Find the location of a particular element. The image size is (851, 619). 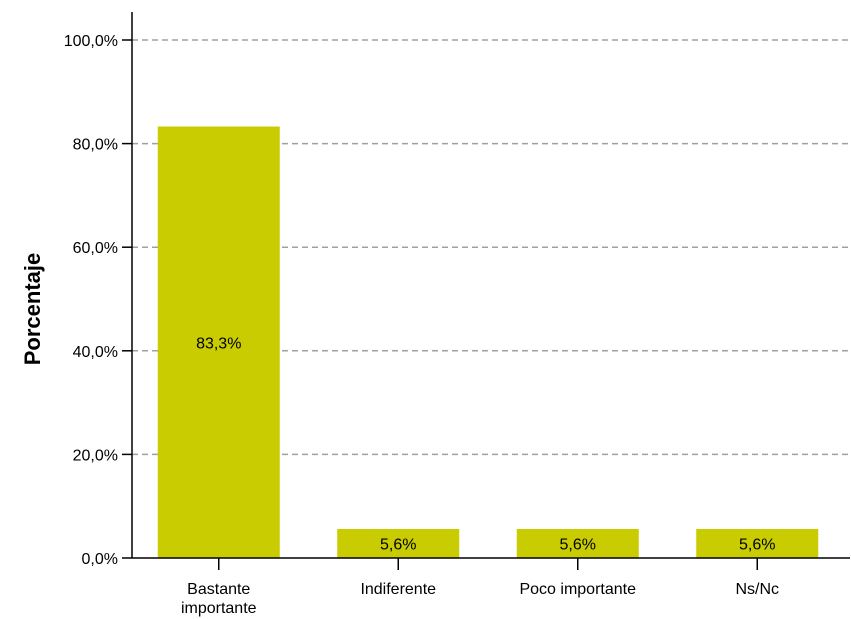

y-tick-label: 100,0% is located at coordinates (91, 41).